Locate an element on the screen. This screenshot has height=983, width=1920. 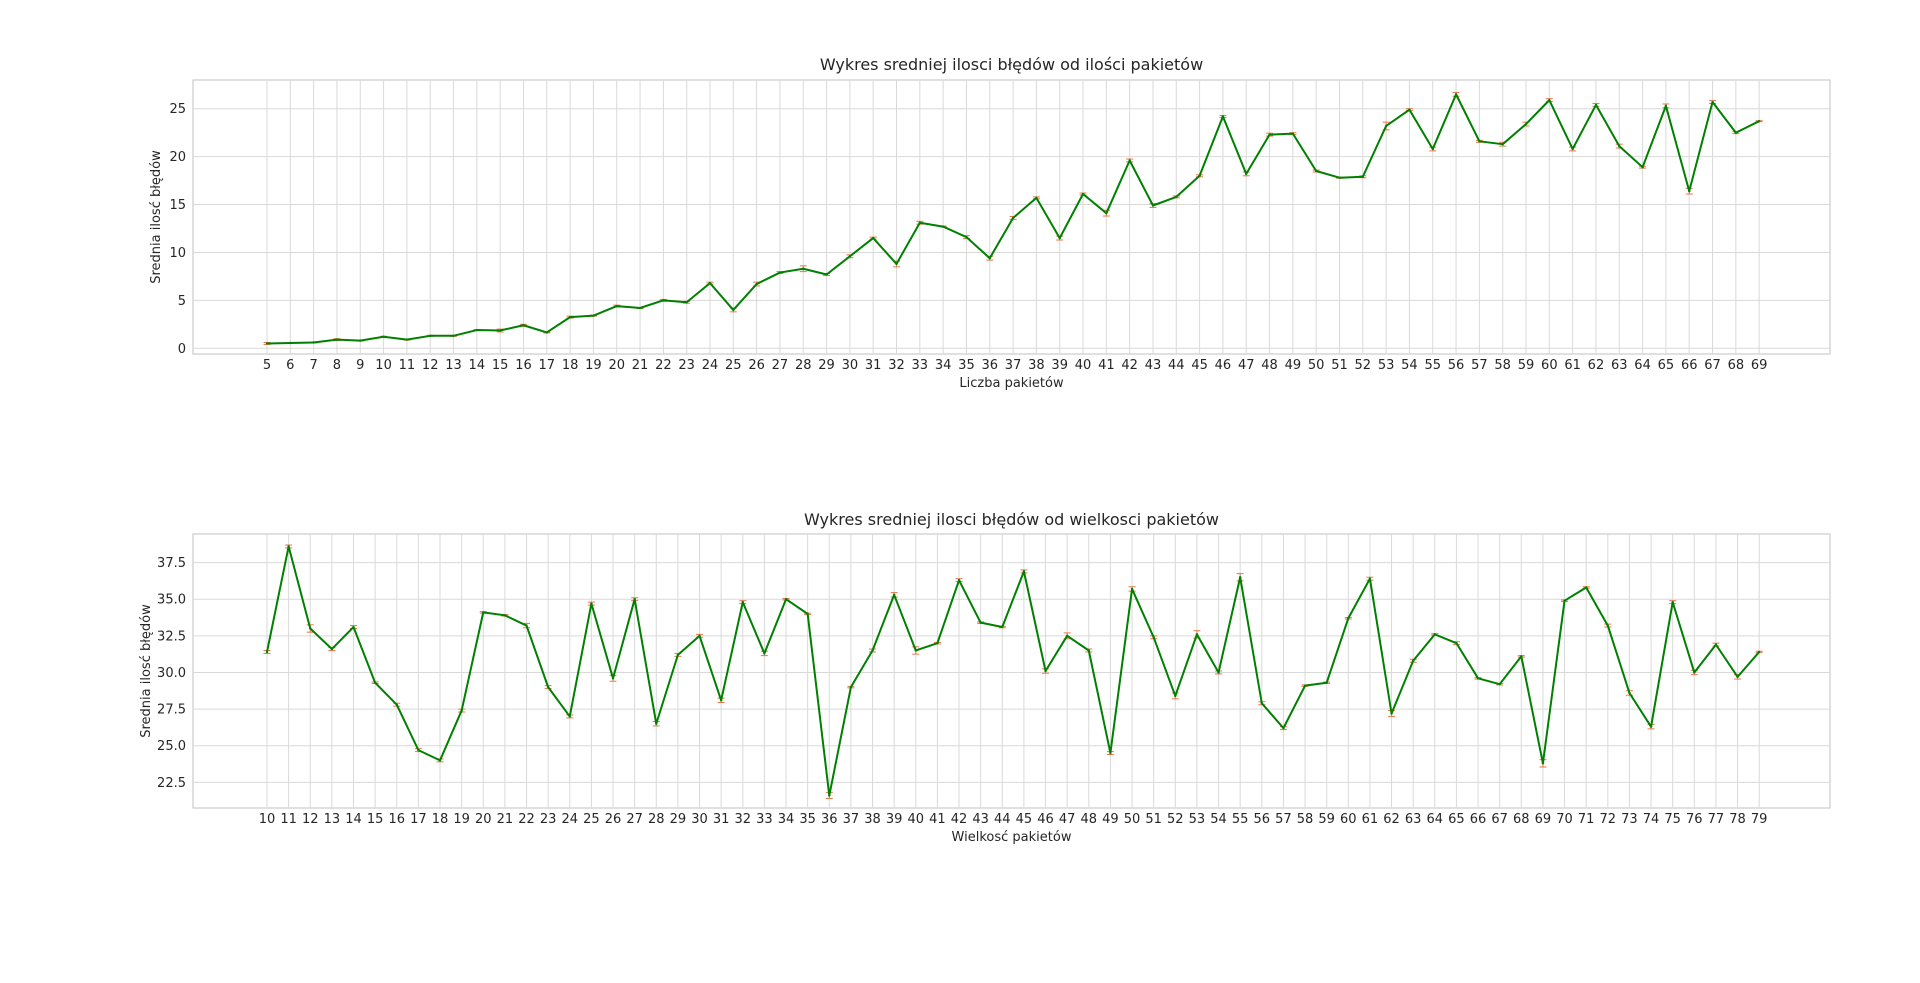
x-tick-label: 68 is located at coordinates (1521, 819).